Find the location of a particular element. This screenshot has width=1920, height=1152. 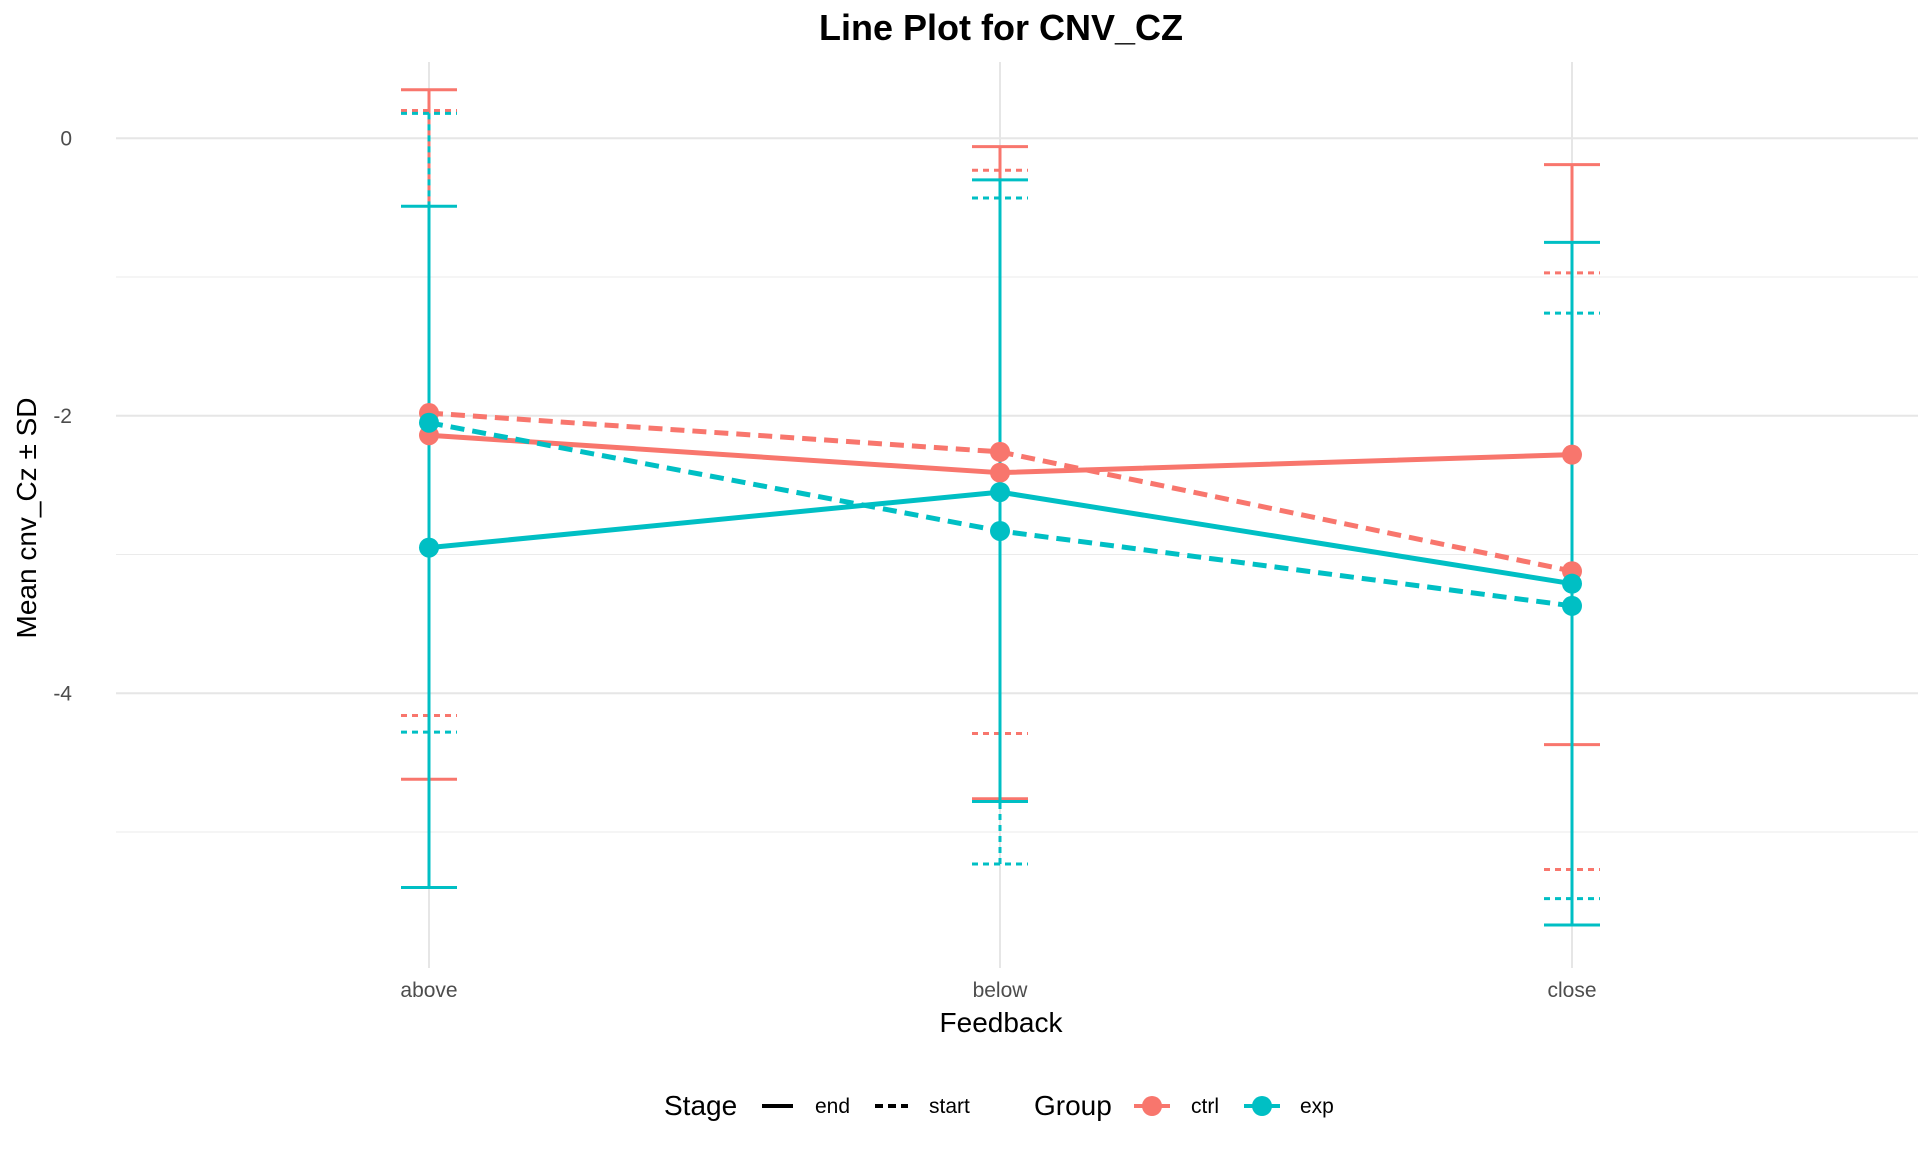

y-tick-label-1: -2 is located at coordinates (62, 416).